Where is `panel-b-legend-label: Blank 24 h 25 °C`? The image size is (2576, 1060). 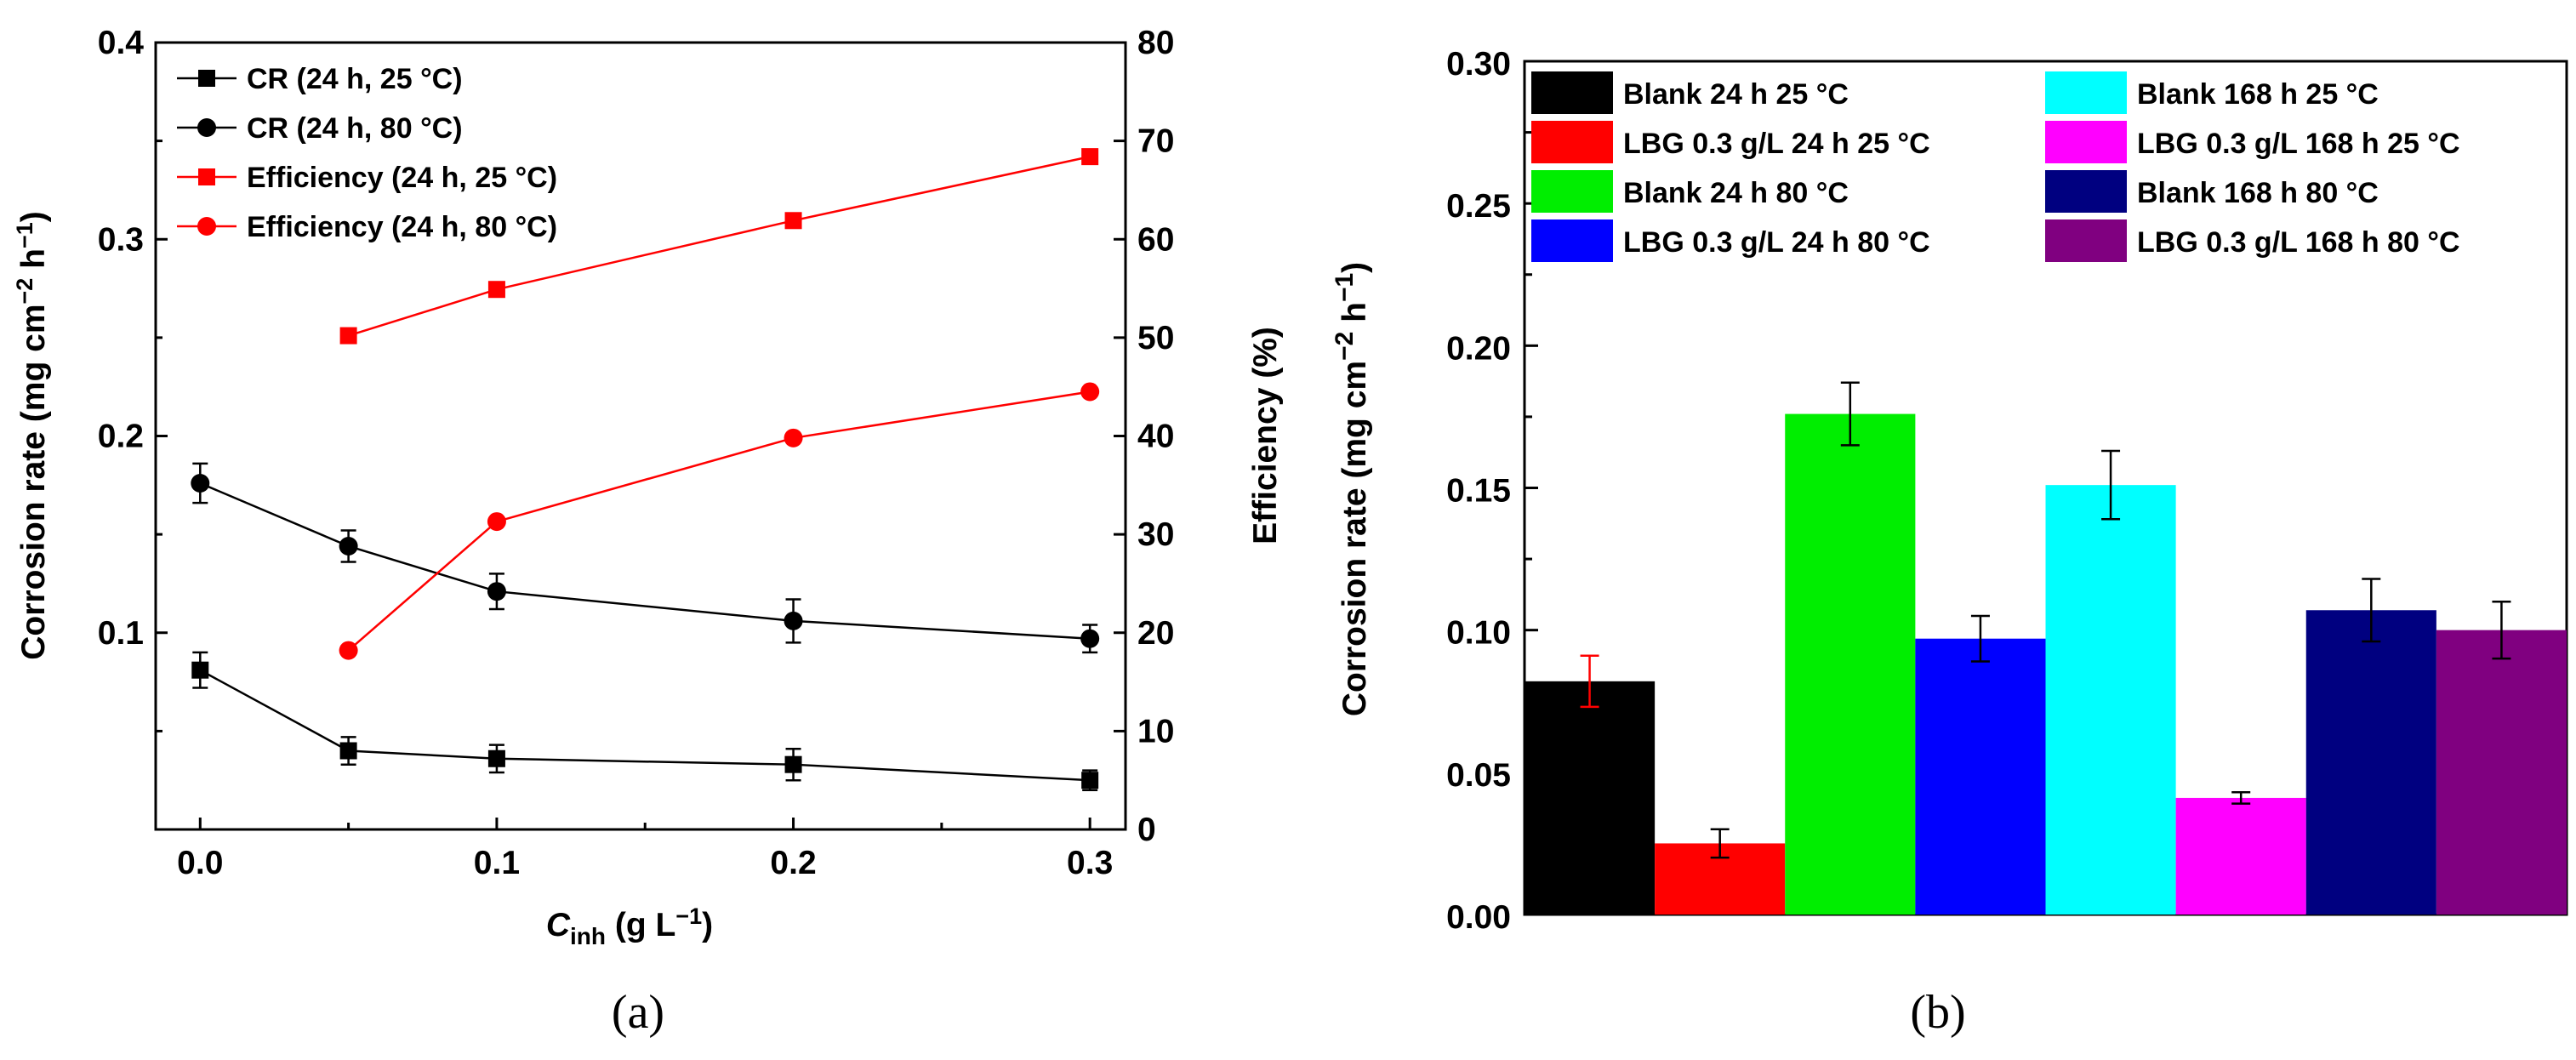
panel-b-legend-label: Blank 24 h 25 °C is located at coordinates (1736, 94).